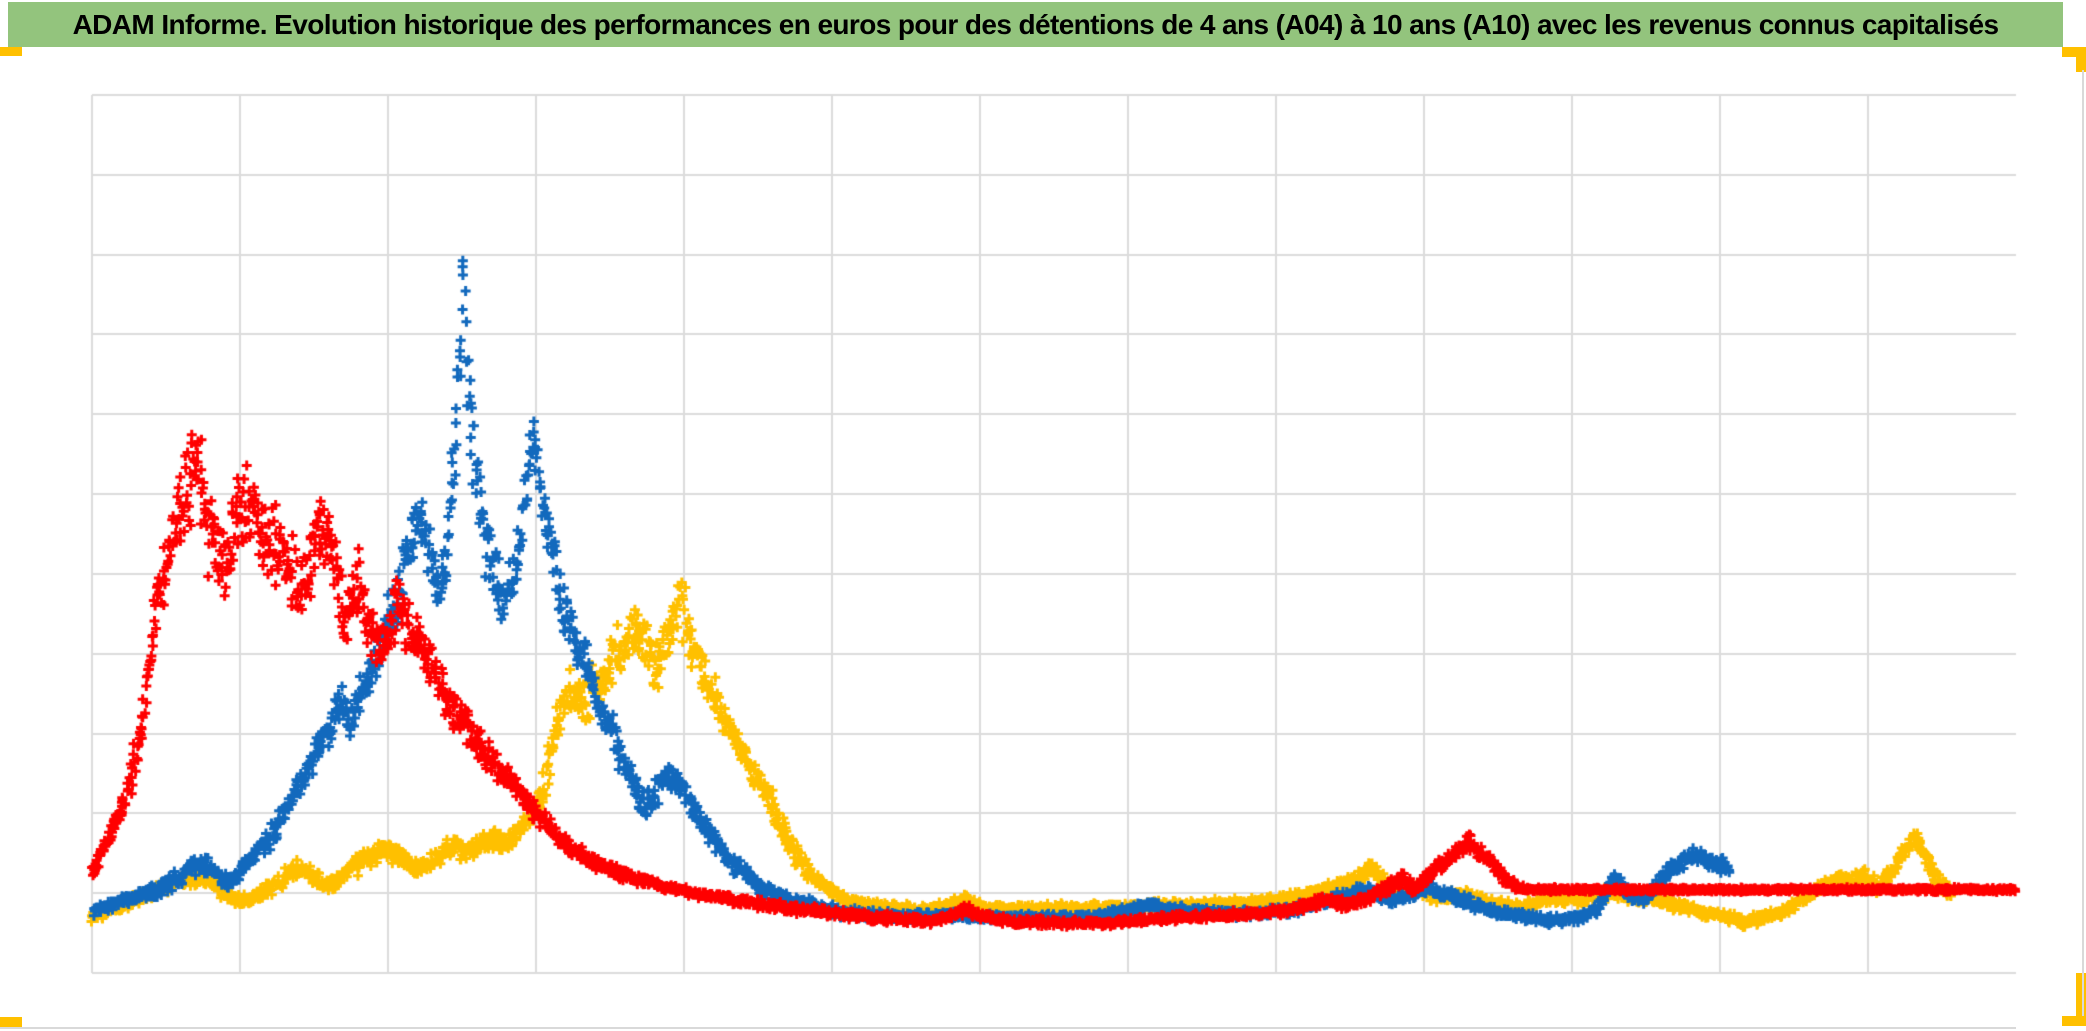 This screenshot has width=2086, height=1031. Describe the element at coordinates (2074, 1021) in the screenshot. I see `corner-marker-bottom-right-horizontal` at that location.